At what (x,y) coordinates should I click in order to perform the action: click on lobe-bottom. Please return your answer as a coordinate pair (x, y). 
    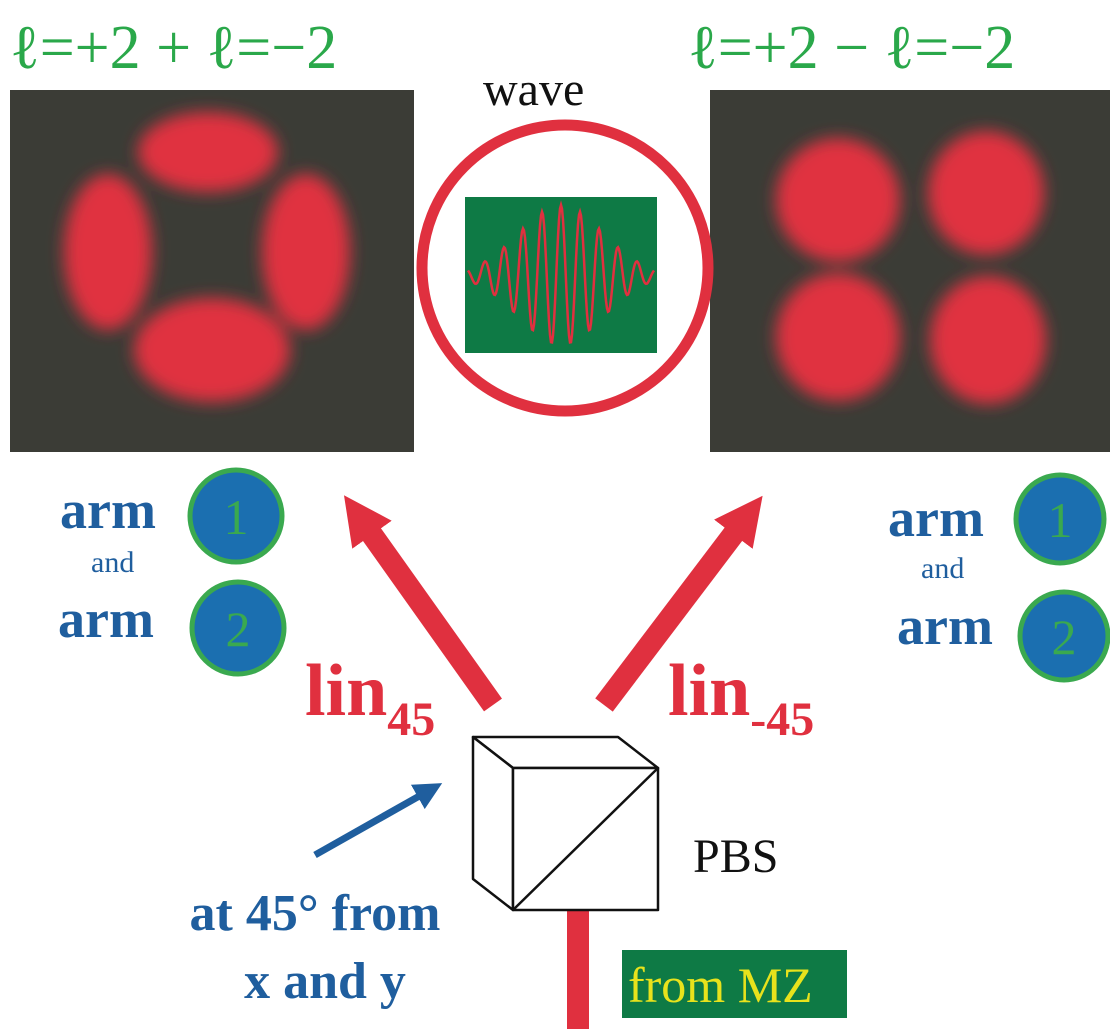
    Looking at the image, I should click on (212, 350).